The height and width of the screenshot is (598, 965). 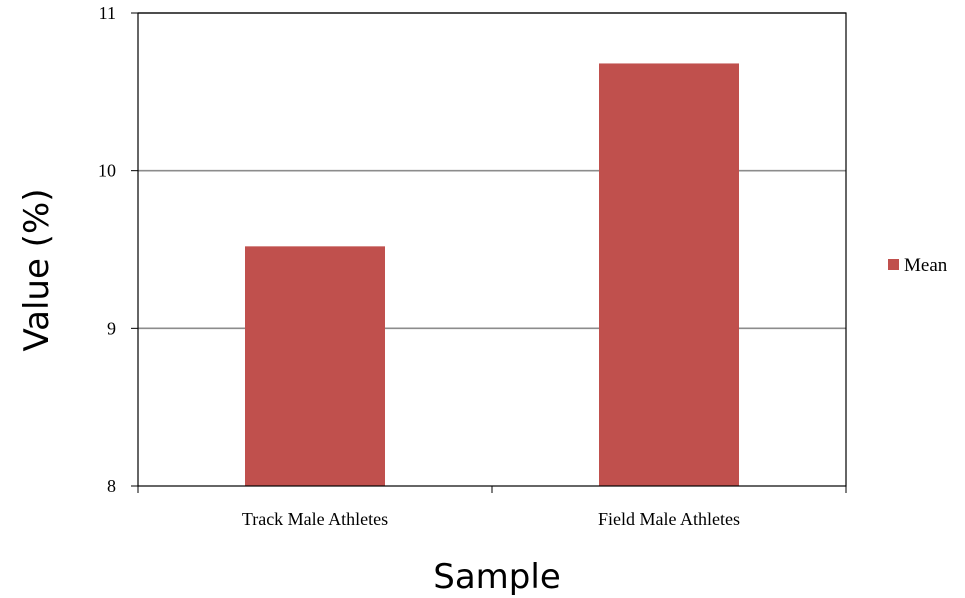 I want to click on legend: Mean, so click(x=918, y=265).